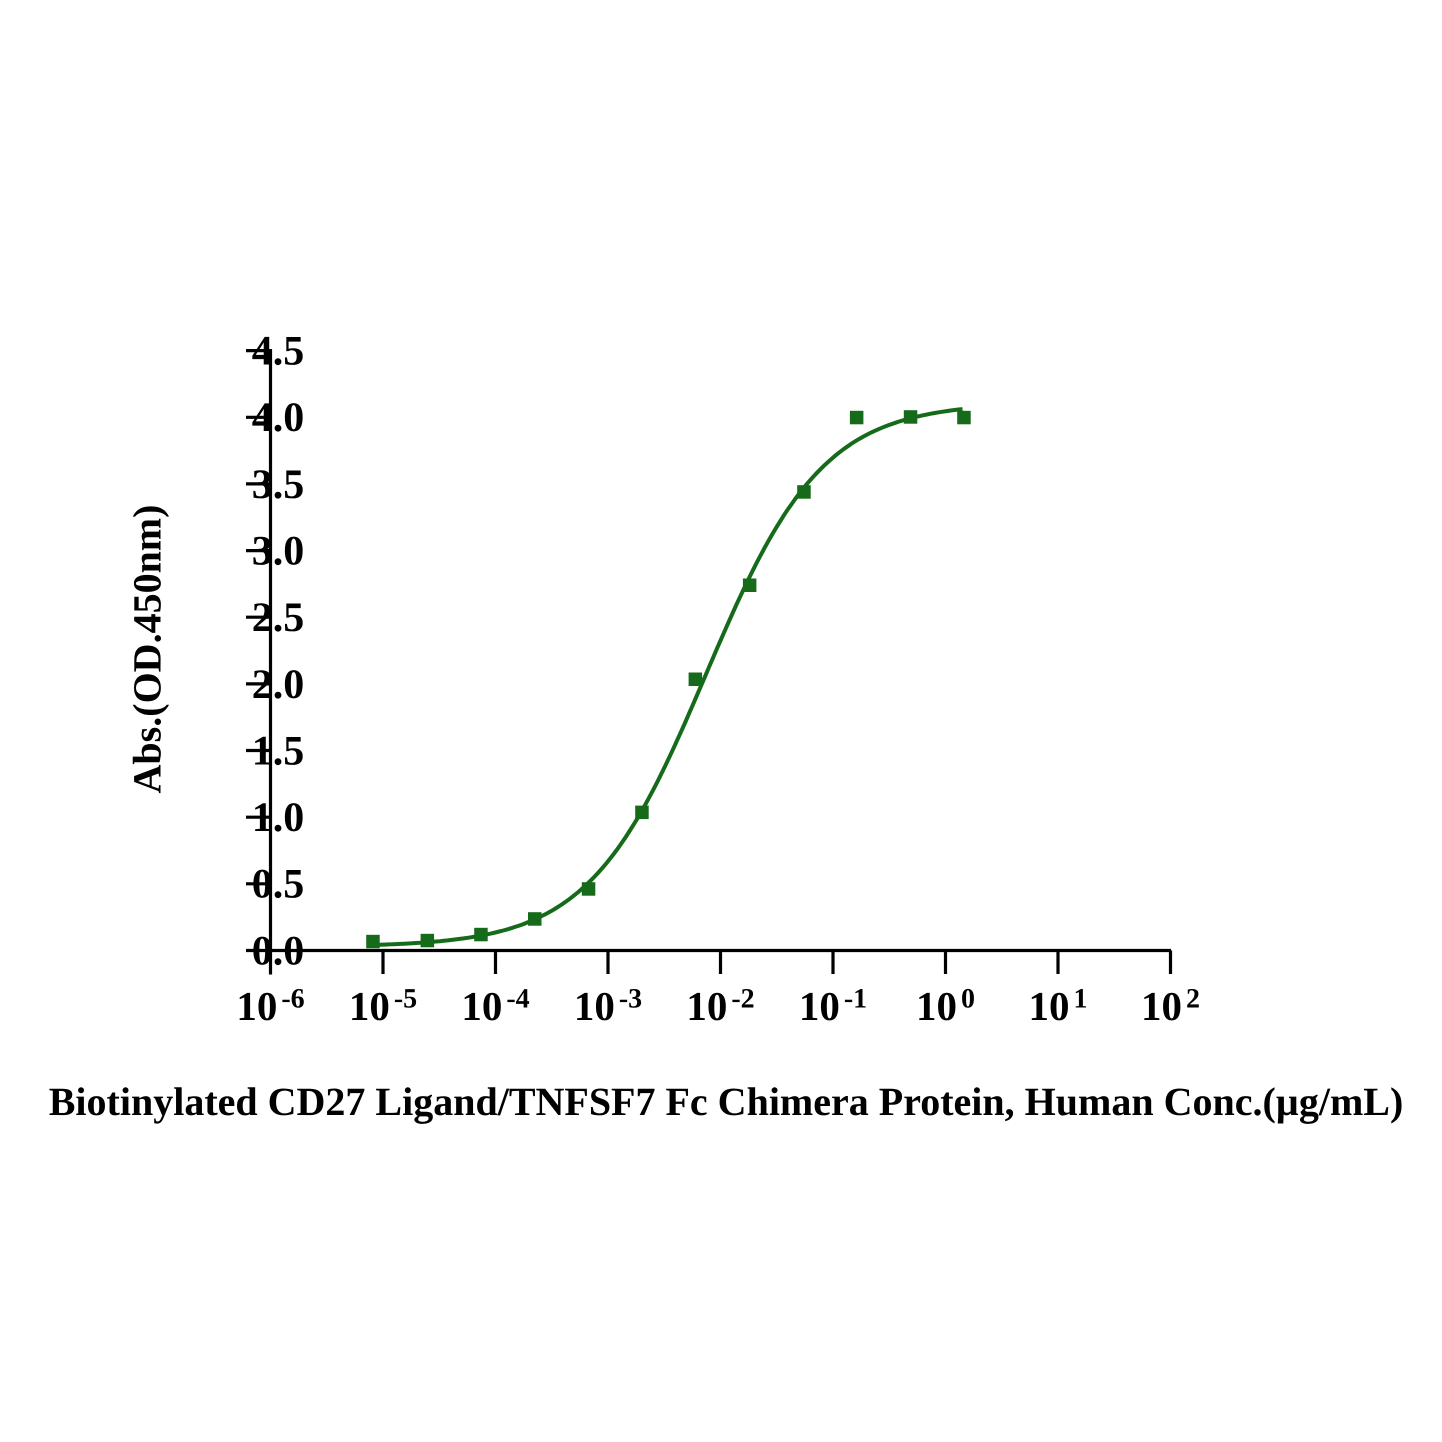  Describe the element at coordinates (945, 1006) in the screenshot. I see `svg-text:100: 10 0` at that location.